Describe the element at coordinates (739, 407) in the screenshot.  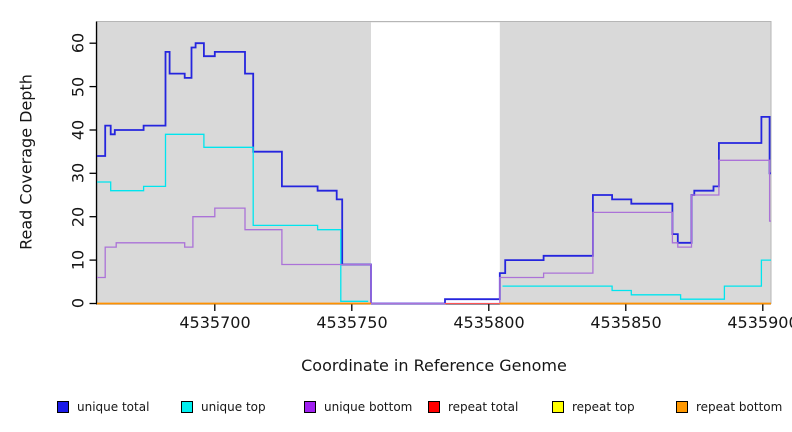
I see `legend-label: repeat bottom` at that location.